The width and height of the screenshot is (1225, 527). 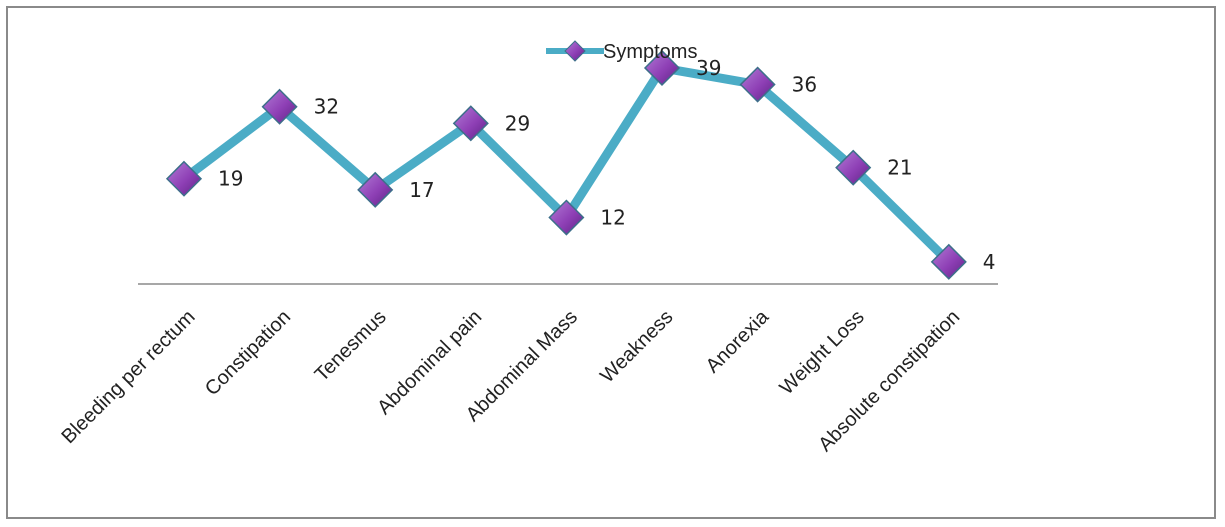 I want to click on category-tick-label: Weight Loss, so click(x=822, y=352).